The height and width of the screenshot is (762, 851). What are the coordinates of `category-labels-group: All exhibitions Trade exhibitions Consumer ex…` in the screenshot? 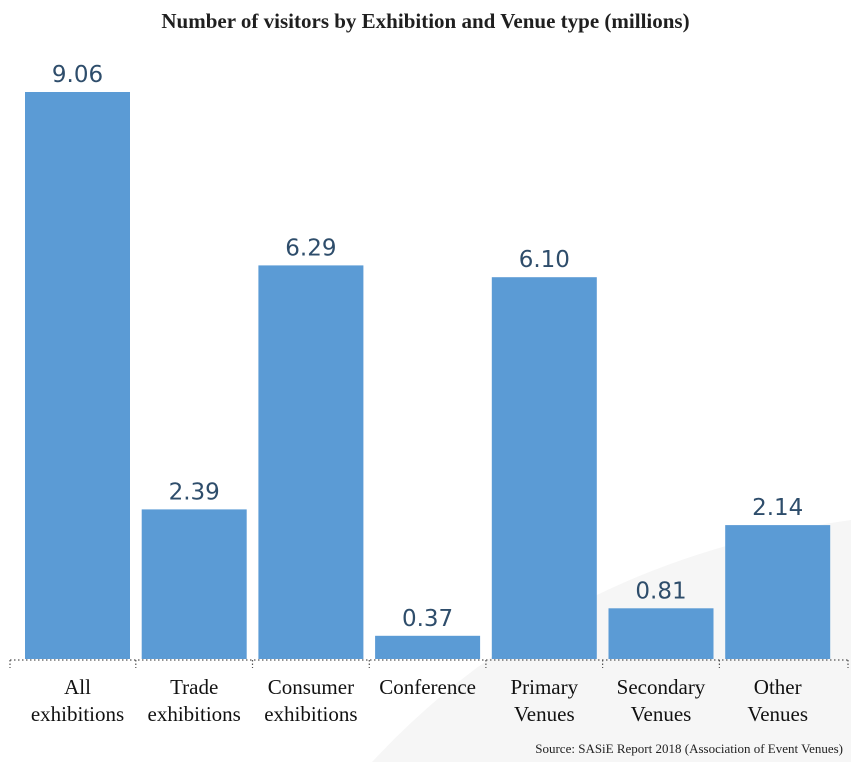 It's located at (419, 700).